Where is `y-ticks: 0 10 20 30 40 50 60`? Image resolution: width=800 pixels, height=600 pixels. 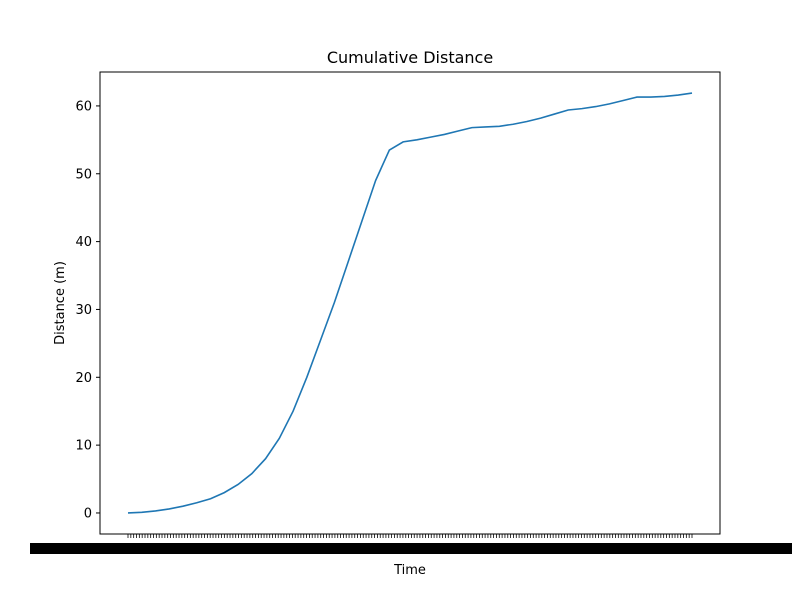 y-ticks: 0 10 20 30 40 50 60 is located at coordinates (87, 310).